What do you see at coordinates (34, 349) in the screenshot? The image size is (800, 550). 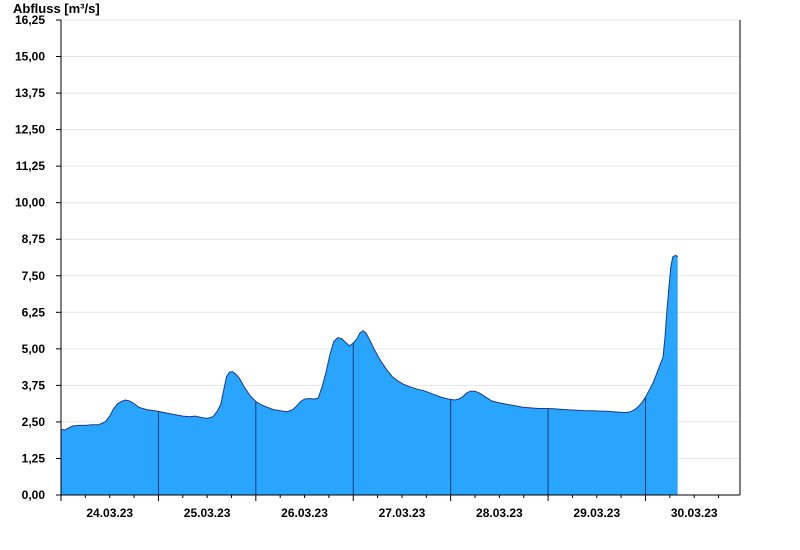 I see `y-tick-label: 5,00` at bounding box center [34, 349].